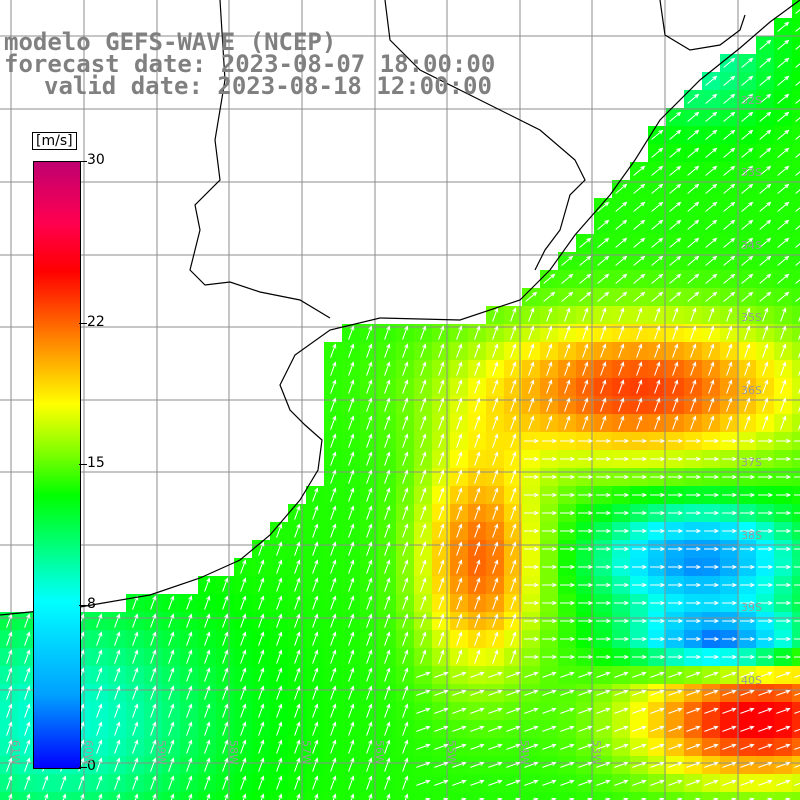 The height and width of the screenshot is (800, 800). I want to click on longitude-label: 58W, so click(233, 752).